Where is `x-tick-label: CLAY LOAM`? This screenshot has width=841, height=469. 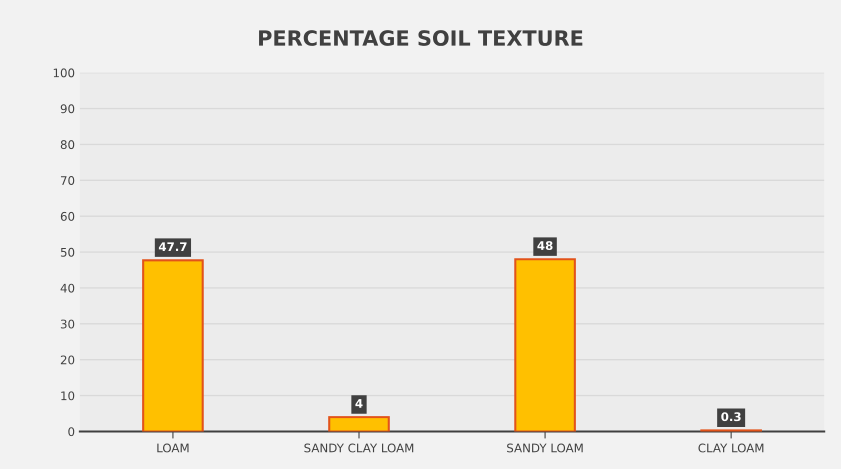
x-tick-label: CLAY LOAM is located at coordinates (731, 447).